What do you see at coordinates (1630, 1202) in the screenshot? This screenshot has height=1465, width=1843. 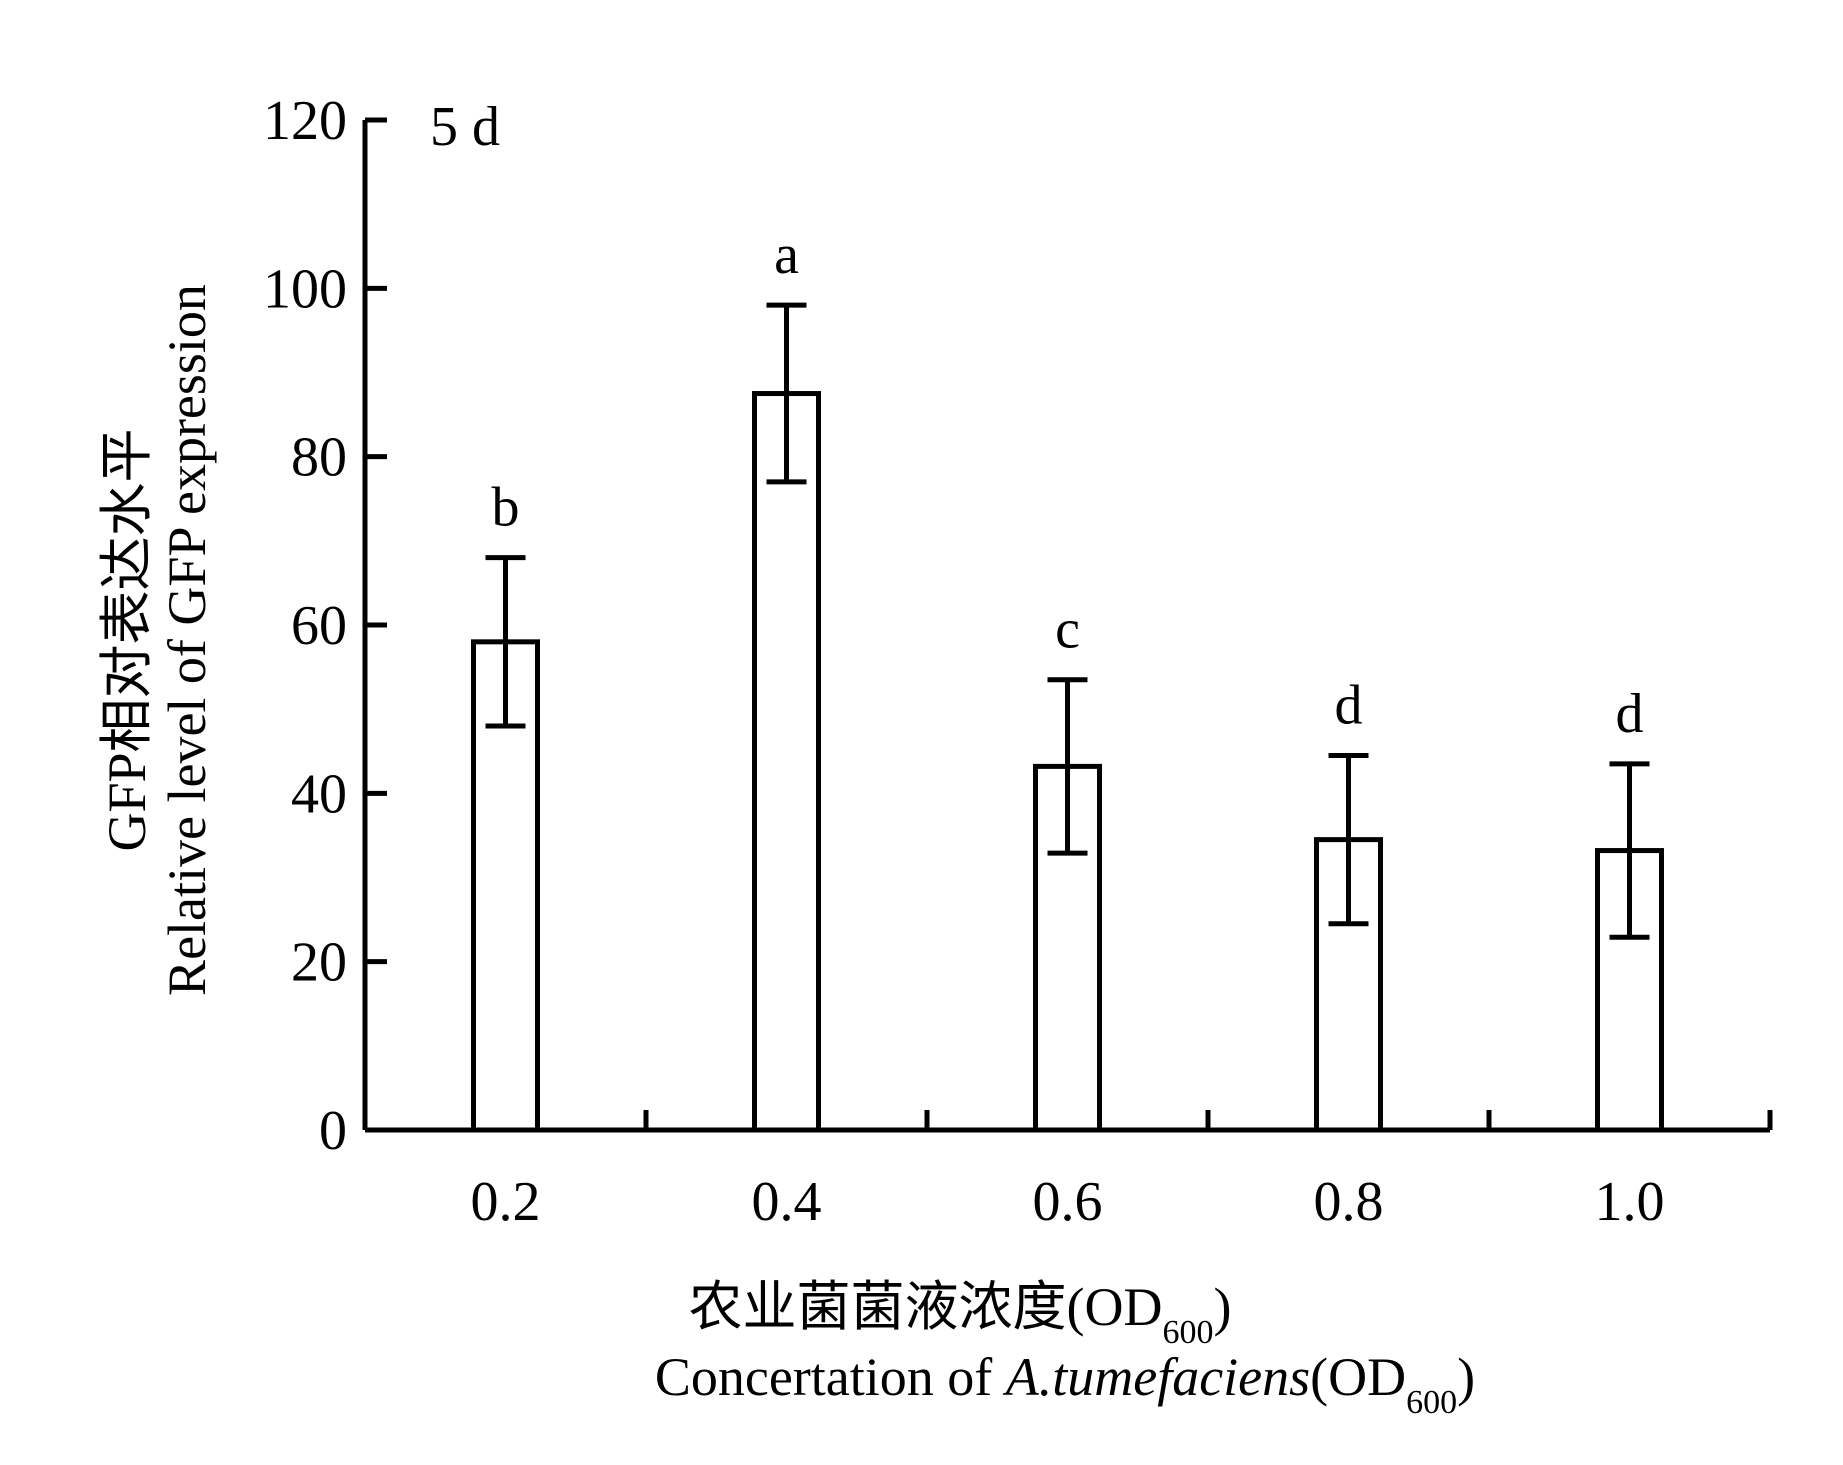 I see `x-tick-label: 1.0` at bounding box center [1630, 1202].